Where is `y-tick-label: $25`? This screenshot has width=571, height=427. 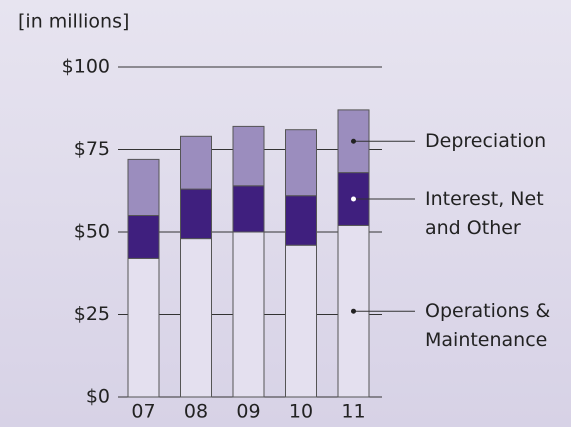 y-tick-label: $25 is located at coordinates (92, 314).